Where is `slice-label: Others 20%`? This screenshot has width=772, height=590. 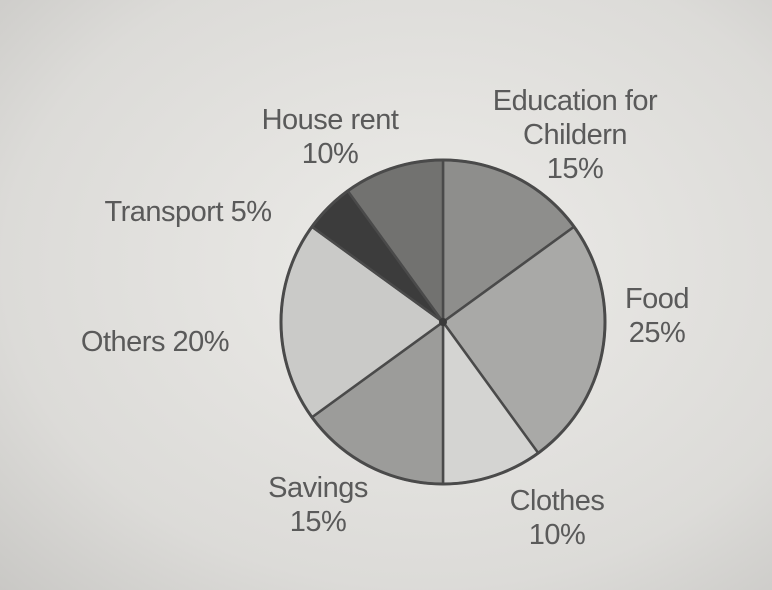 slice-label: Others 20% is located at coordinates (155, 342).